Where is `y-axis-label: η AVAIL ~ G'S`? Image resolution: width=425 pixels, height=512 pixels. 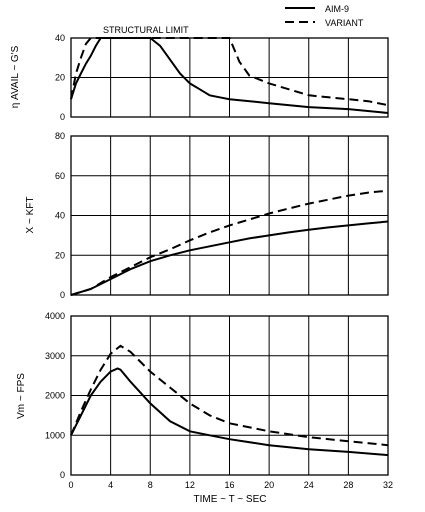 y-axis-label: η AVAIL ~ G'S is located at coordinates (15, 76).